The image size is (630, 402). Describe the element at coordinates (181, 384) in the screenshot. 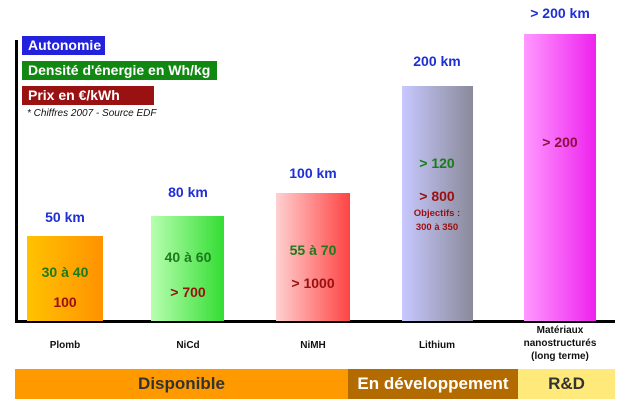

I see `status-disponible: Disponible` at that location.